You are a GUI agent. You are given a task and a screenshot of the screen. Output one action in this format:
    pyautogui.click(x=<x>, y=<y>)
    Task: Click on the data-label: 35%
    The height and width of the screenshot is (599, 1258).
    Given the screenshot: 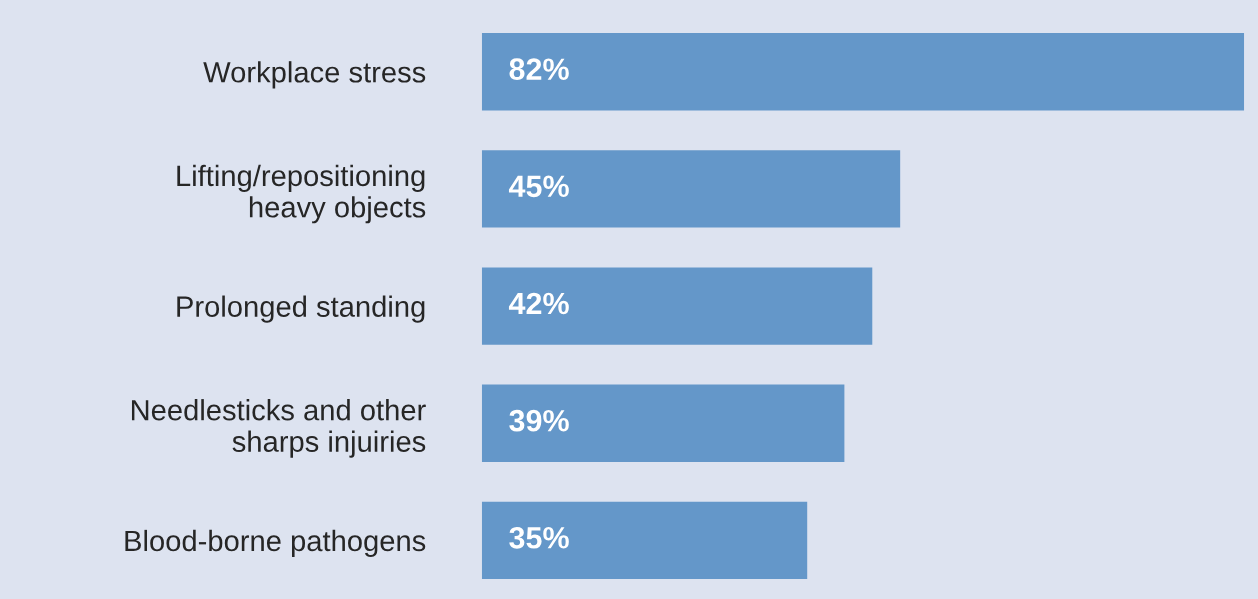 What is the action you would take?
    pyautogui.click(x=539, y=537)
    